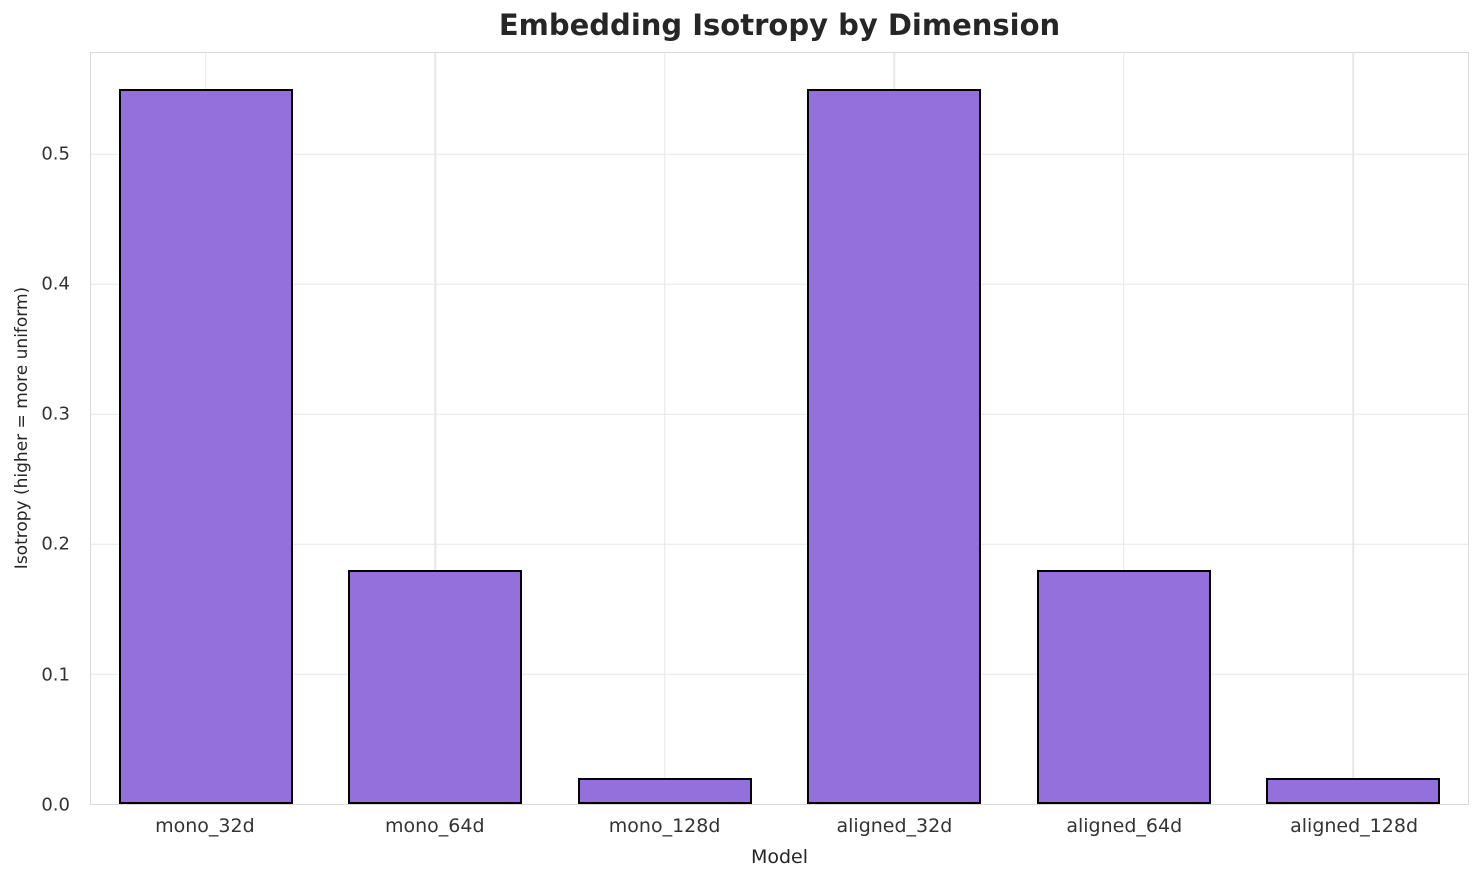  I want to click on bar-mono_128d, so click(664, 791).